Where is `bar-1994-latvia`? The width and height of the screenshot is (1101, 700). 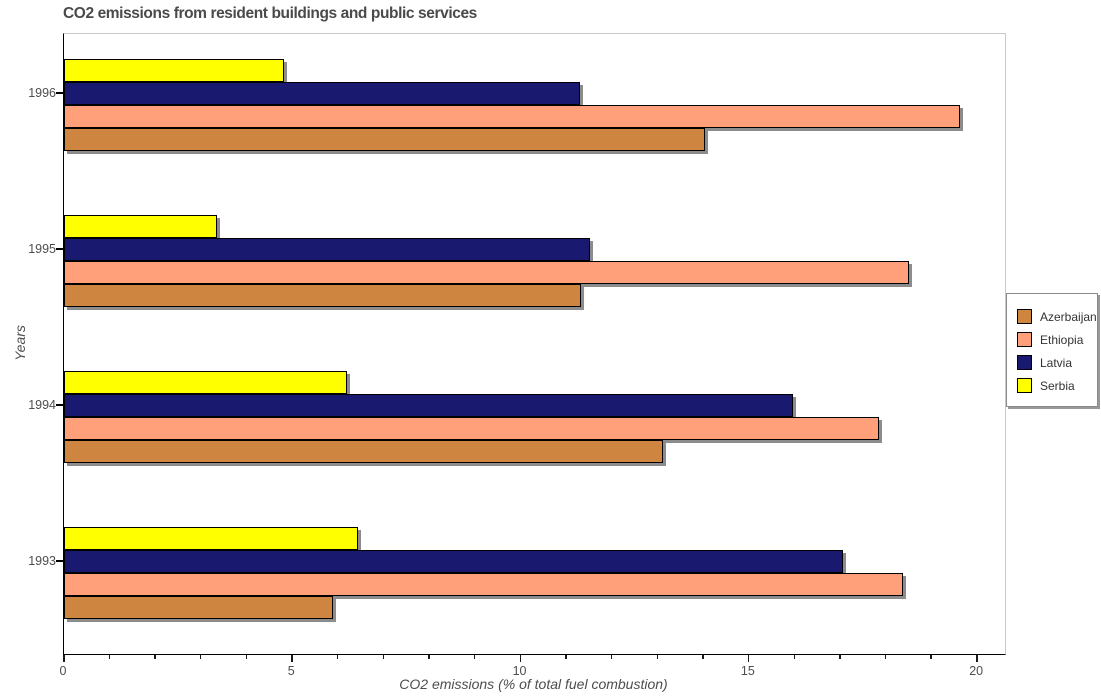
bar-1994-latvia is located at coordinates (429, 405).